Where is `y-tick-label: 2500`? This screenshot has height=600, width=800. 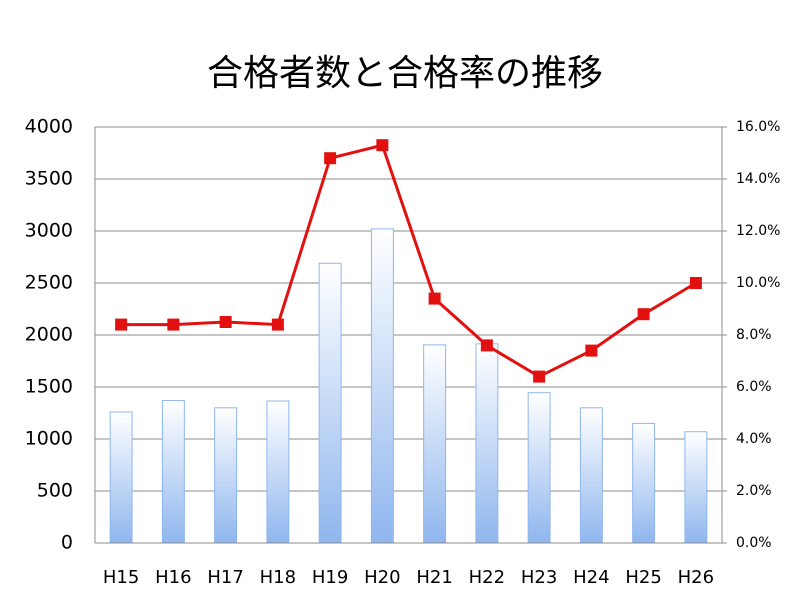 y-tick-label: 2500 is located at coordinates (49, 283).